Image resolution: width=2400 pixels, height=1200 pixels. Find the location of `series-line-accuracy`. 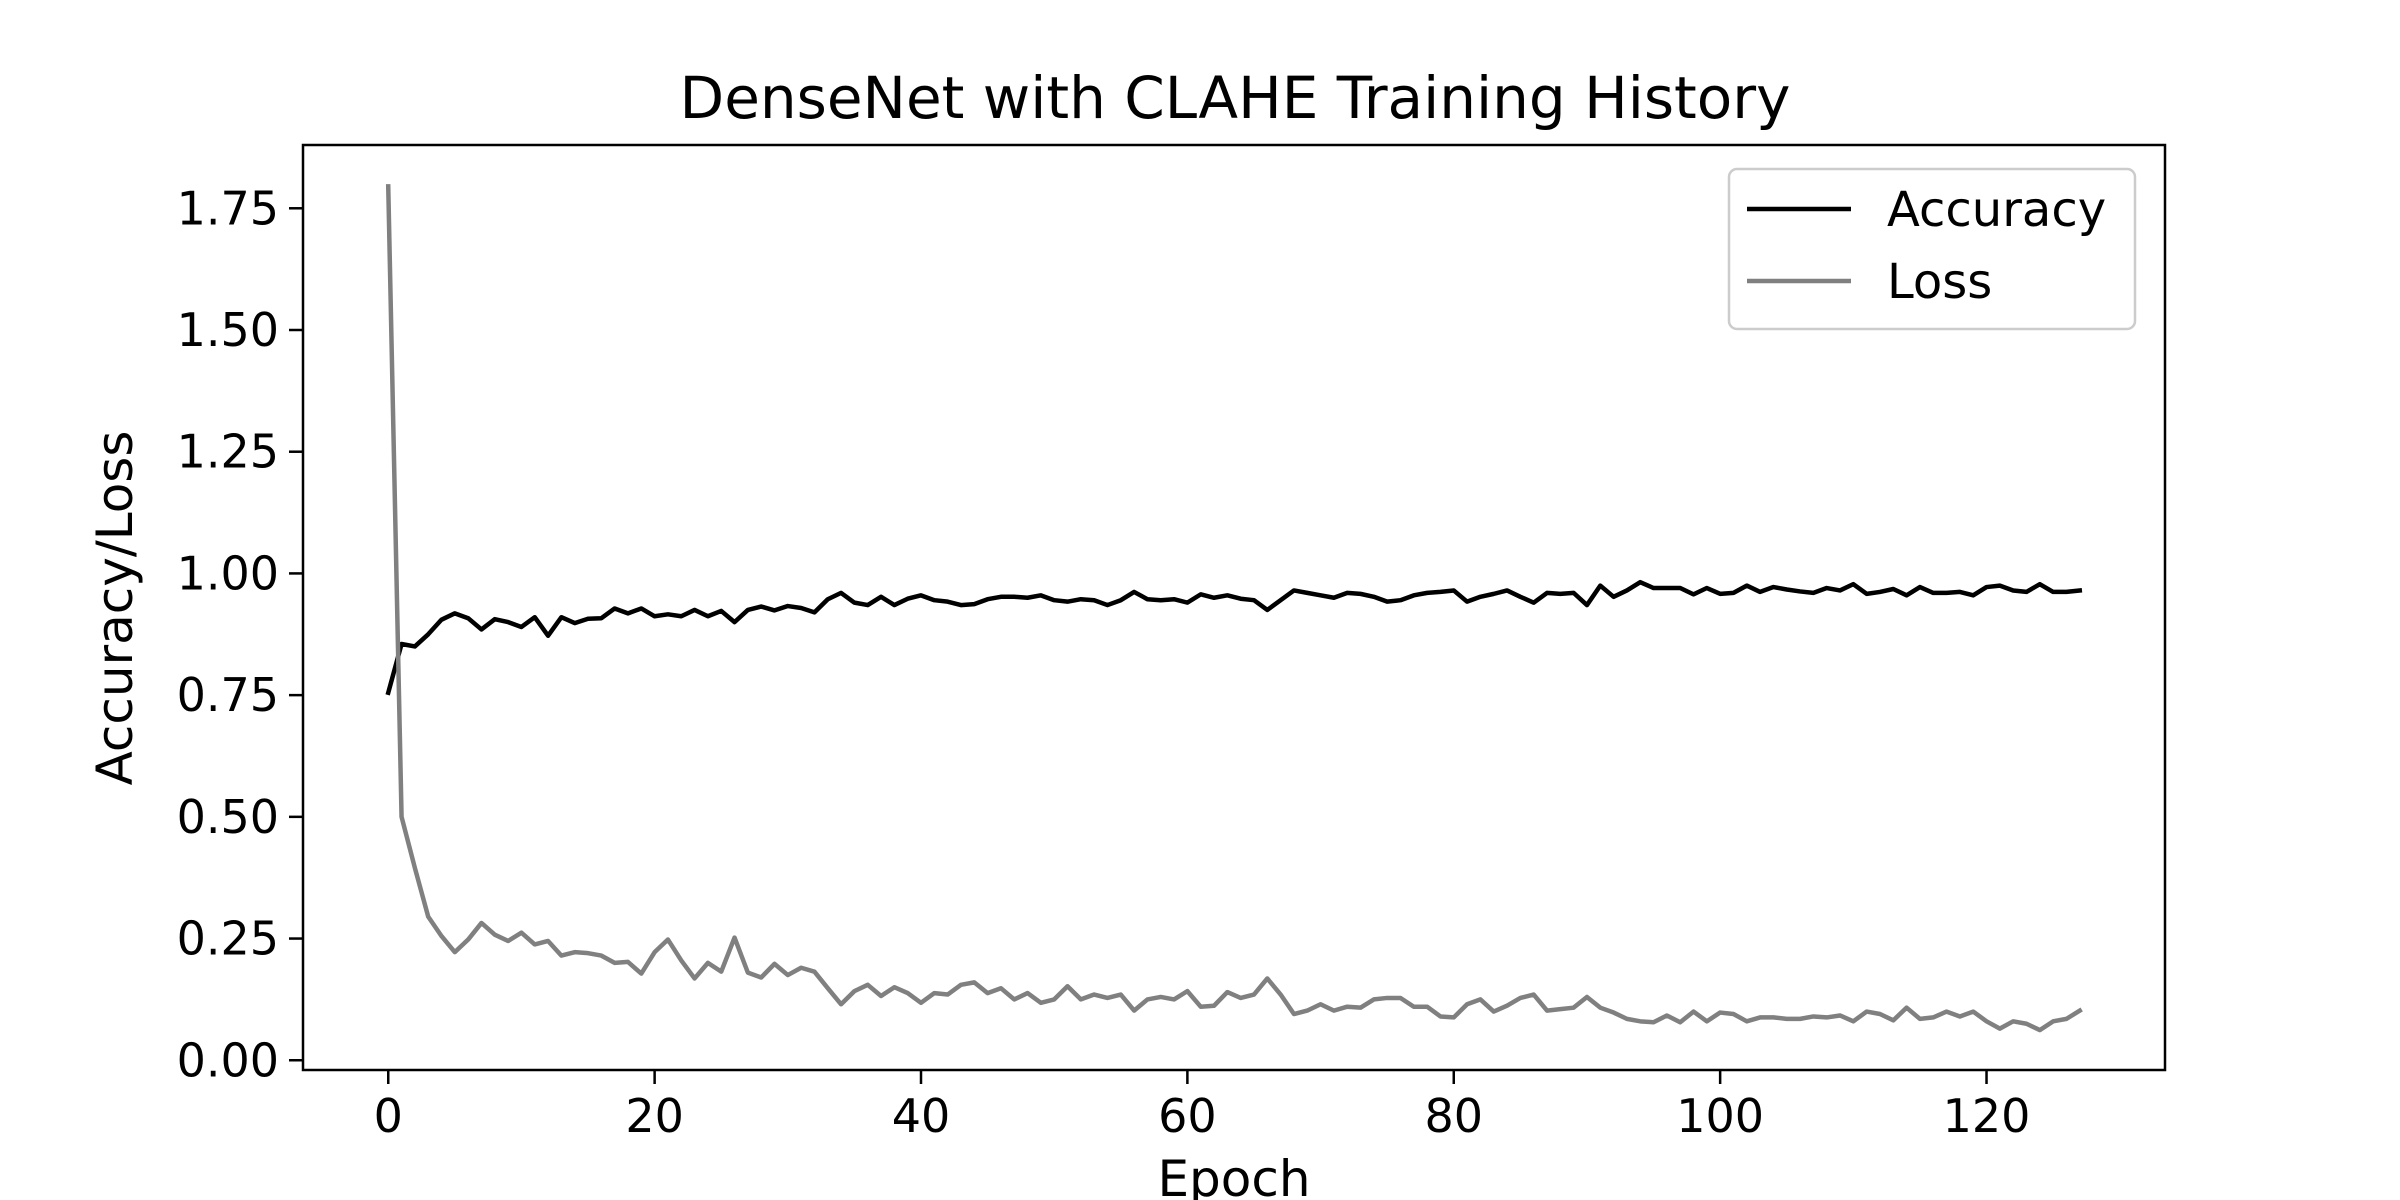

series-line-accuracy is located at coordinates (1234, 637).